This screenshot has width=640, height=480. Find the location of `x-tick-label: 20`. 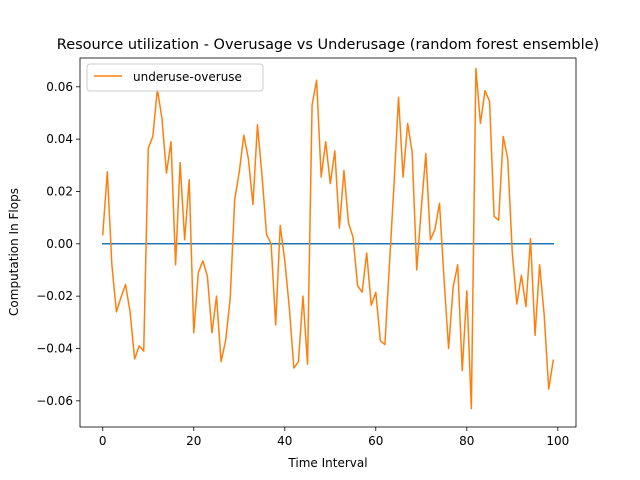

x-tick-label: 20 is located at coordinates (193, 441).